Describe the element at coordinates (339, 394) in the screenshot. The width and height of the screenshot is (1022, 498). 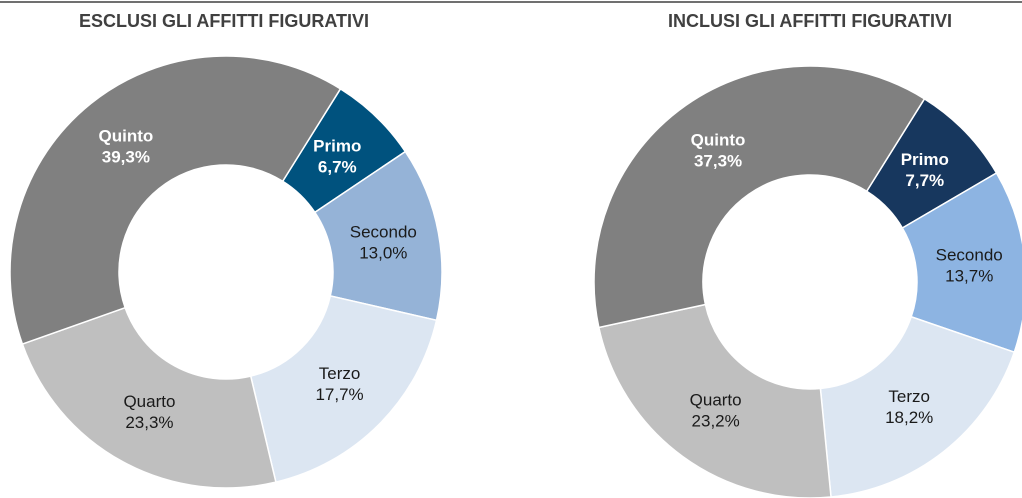
I see `value-label: 17,7%` at that location.